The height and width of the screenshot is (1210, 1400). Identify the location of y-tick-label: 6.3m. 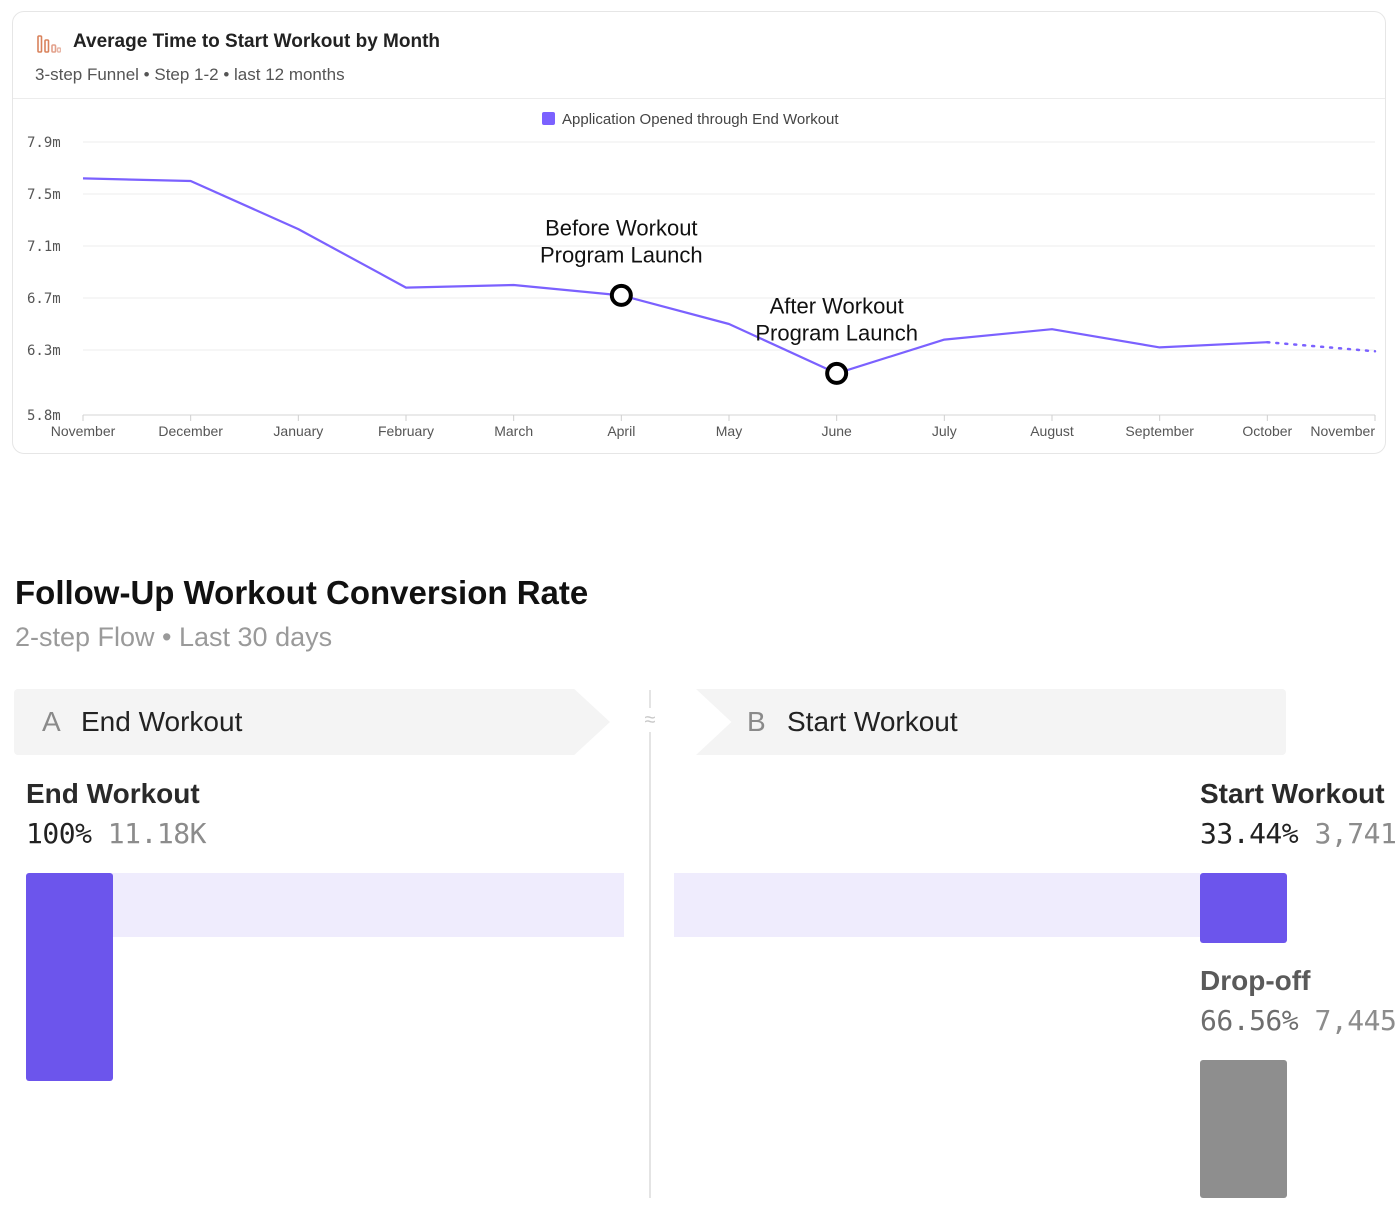
(44, 351).